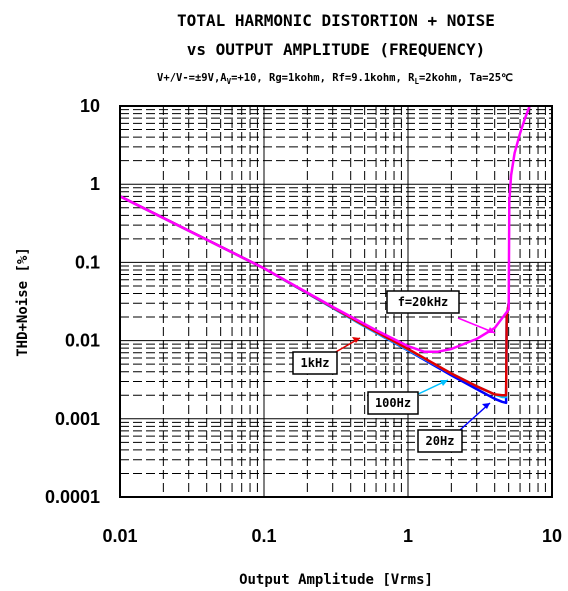 The width and height of the screenshot is (568, 591). Describe the element at coordinates (336, 20) in the screenshot. I see `chart-title-line1: TOTAL HARMONIC DISTORTION + NOISE` at that location.